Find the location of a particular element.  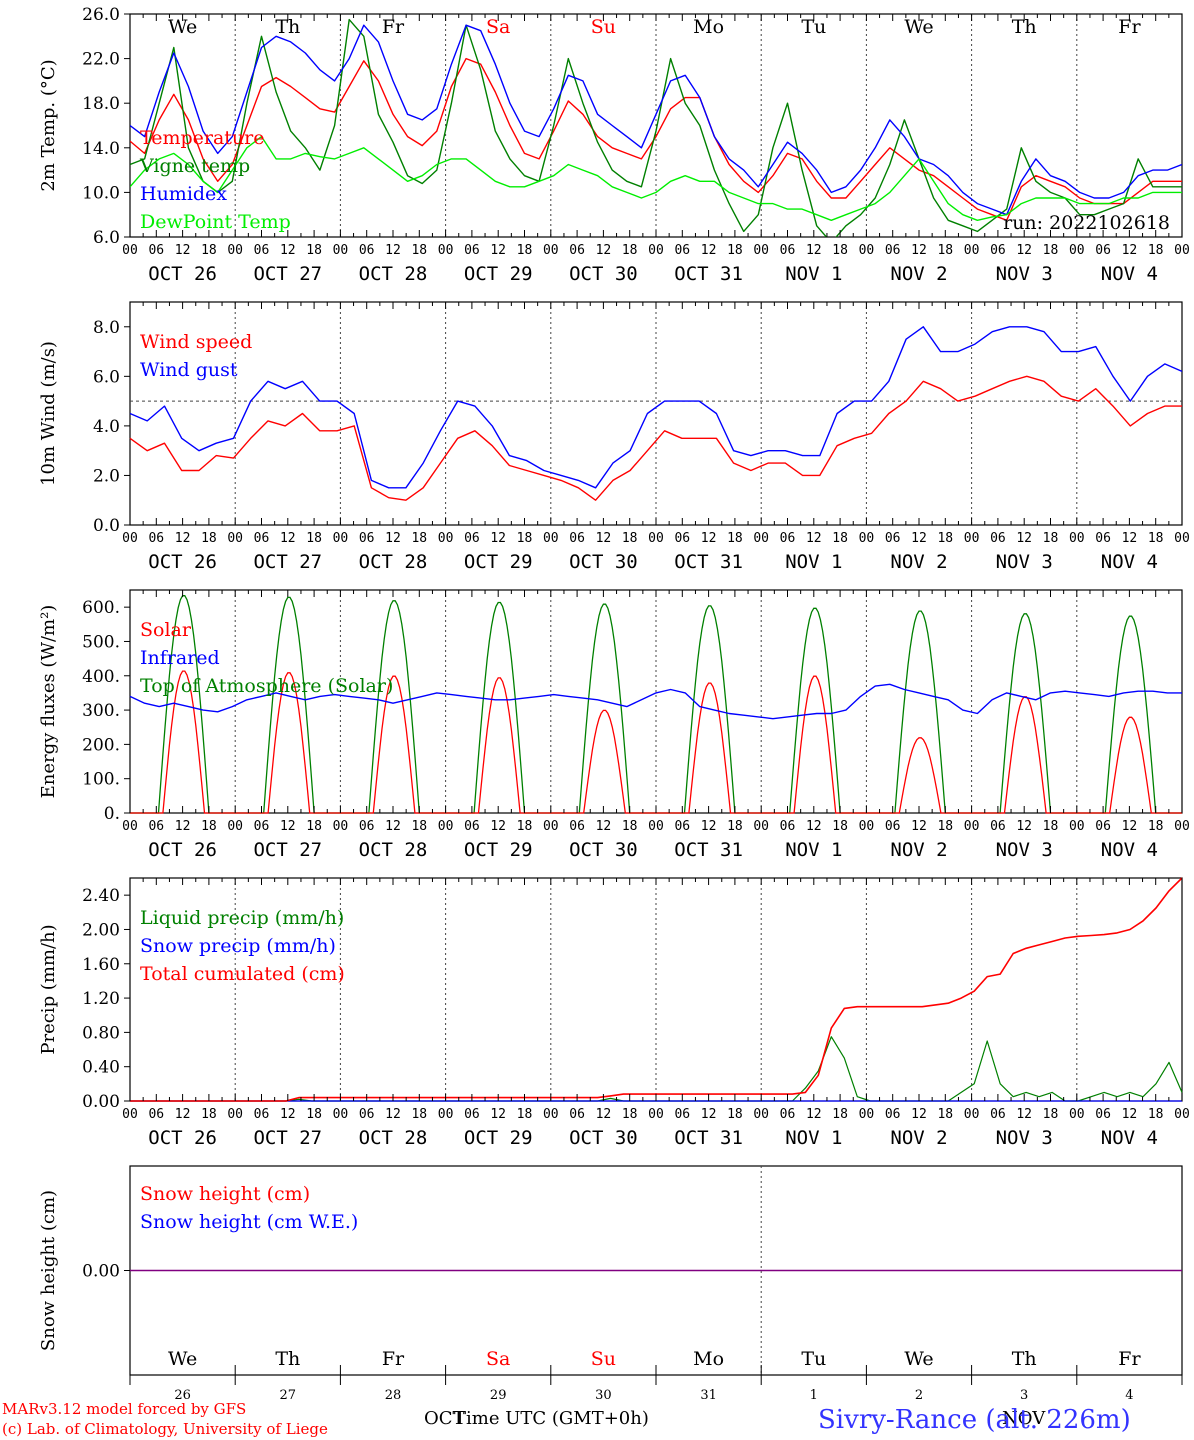

y-axis-title: Snow height (cm) is located at coordinates (48, 1270).